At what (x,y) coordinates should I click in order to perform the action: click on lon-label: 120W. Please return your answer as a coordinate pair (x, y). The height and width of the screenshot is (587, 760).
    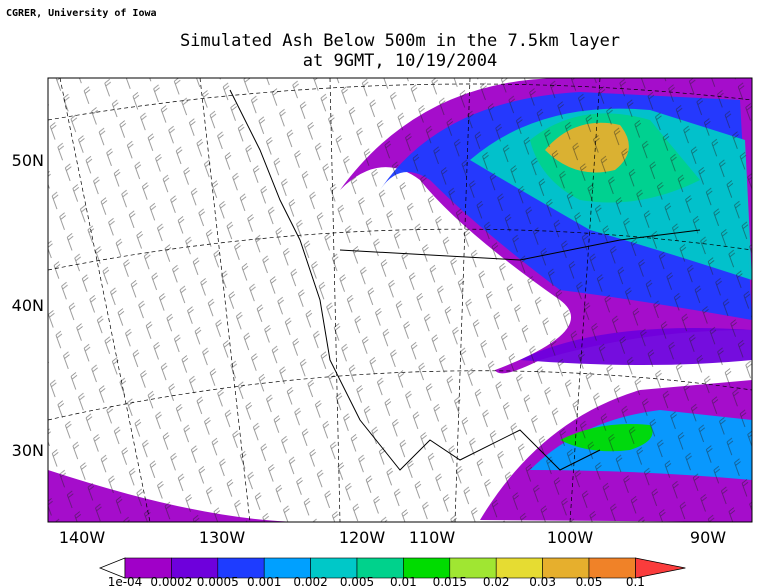
    Looking at the image, I should click on (362, 537).